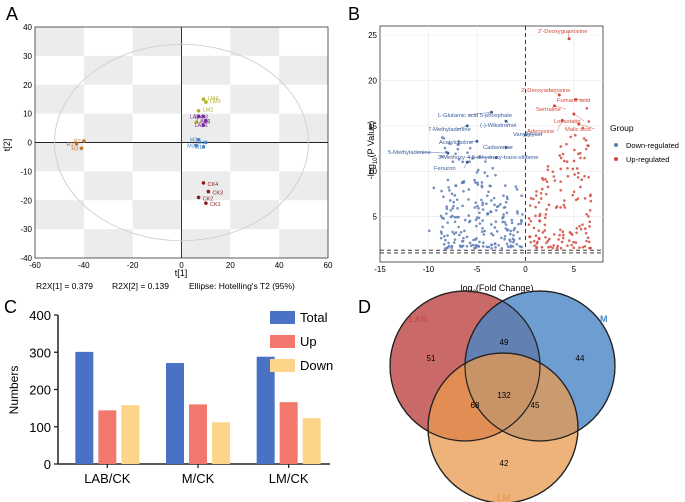 Image resolution: width=685 pixels, height=502 pixels. What do you see at coordinates (40, 315) in the screenshot?
I see `y-tick-label: 400` at bounding box center [40, 315].